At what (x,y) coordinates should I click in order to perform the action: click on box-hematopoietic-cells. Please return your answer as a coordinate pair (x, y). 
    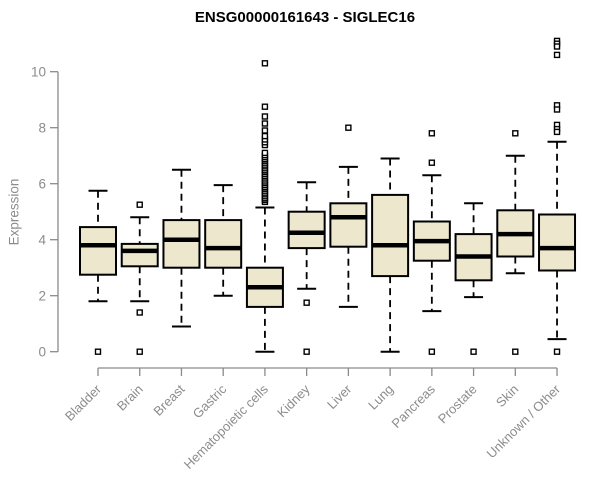
    Looking at the image, I should click on (264, 206).